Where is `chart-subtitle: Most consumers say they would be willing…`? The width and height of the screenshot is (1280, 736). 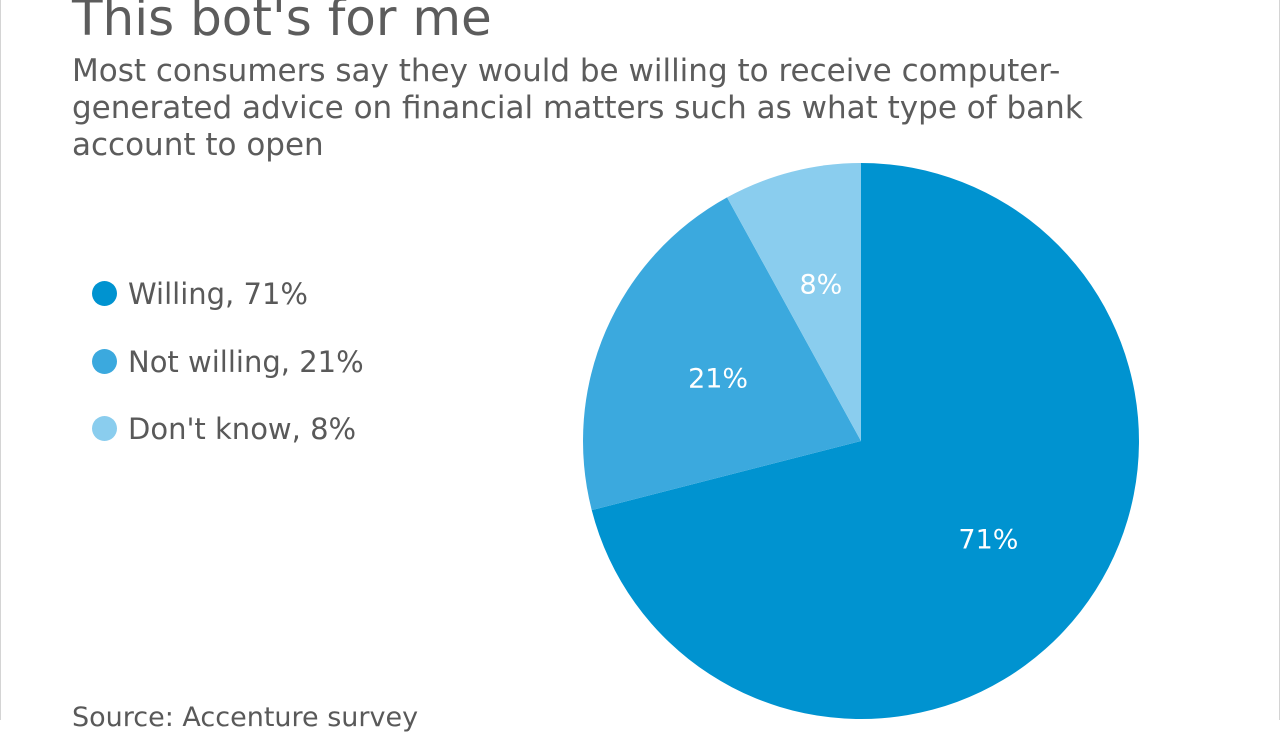
chart-subtitle: Most consumers say they would be willing… is located at coordinates (577, 108).